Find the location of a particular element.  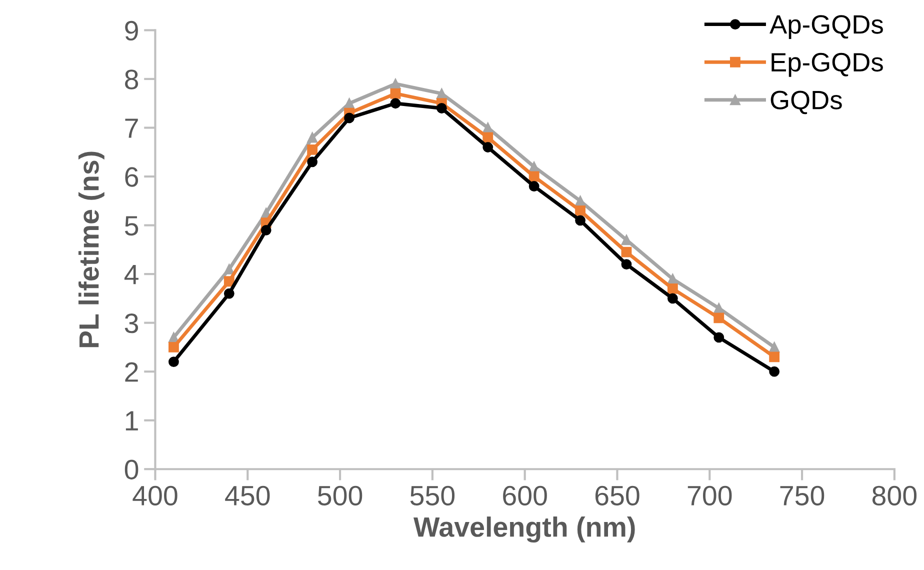

y-tick-label: 6 is located at coordinates (131, 177).